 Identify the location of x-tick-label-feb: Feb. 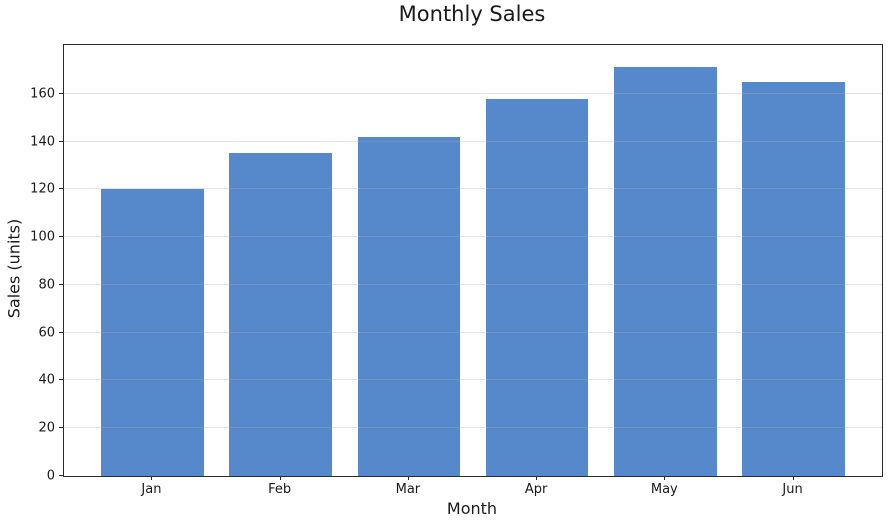
(280, 489).